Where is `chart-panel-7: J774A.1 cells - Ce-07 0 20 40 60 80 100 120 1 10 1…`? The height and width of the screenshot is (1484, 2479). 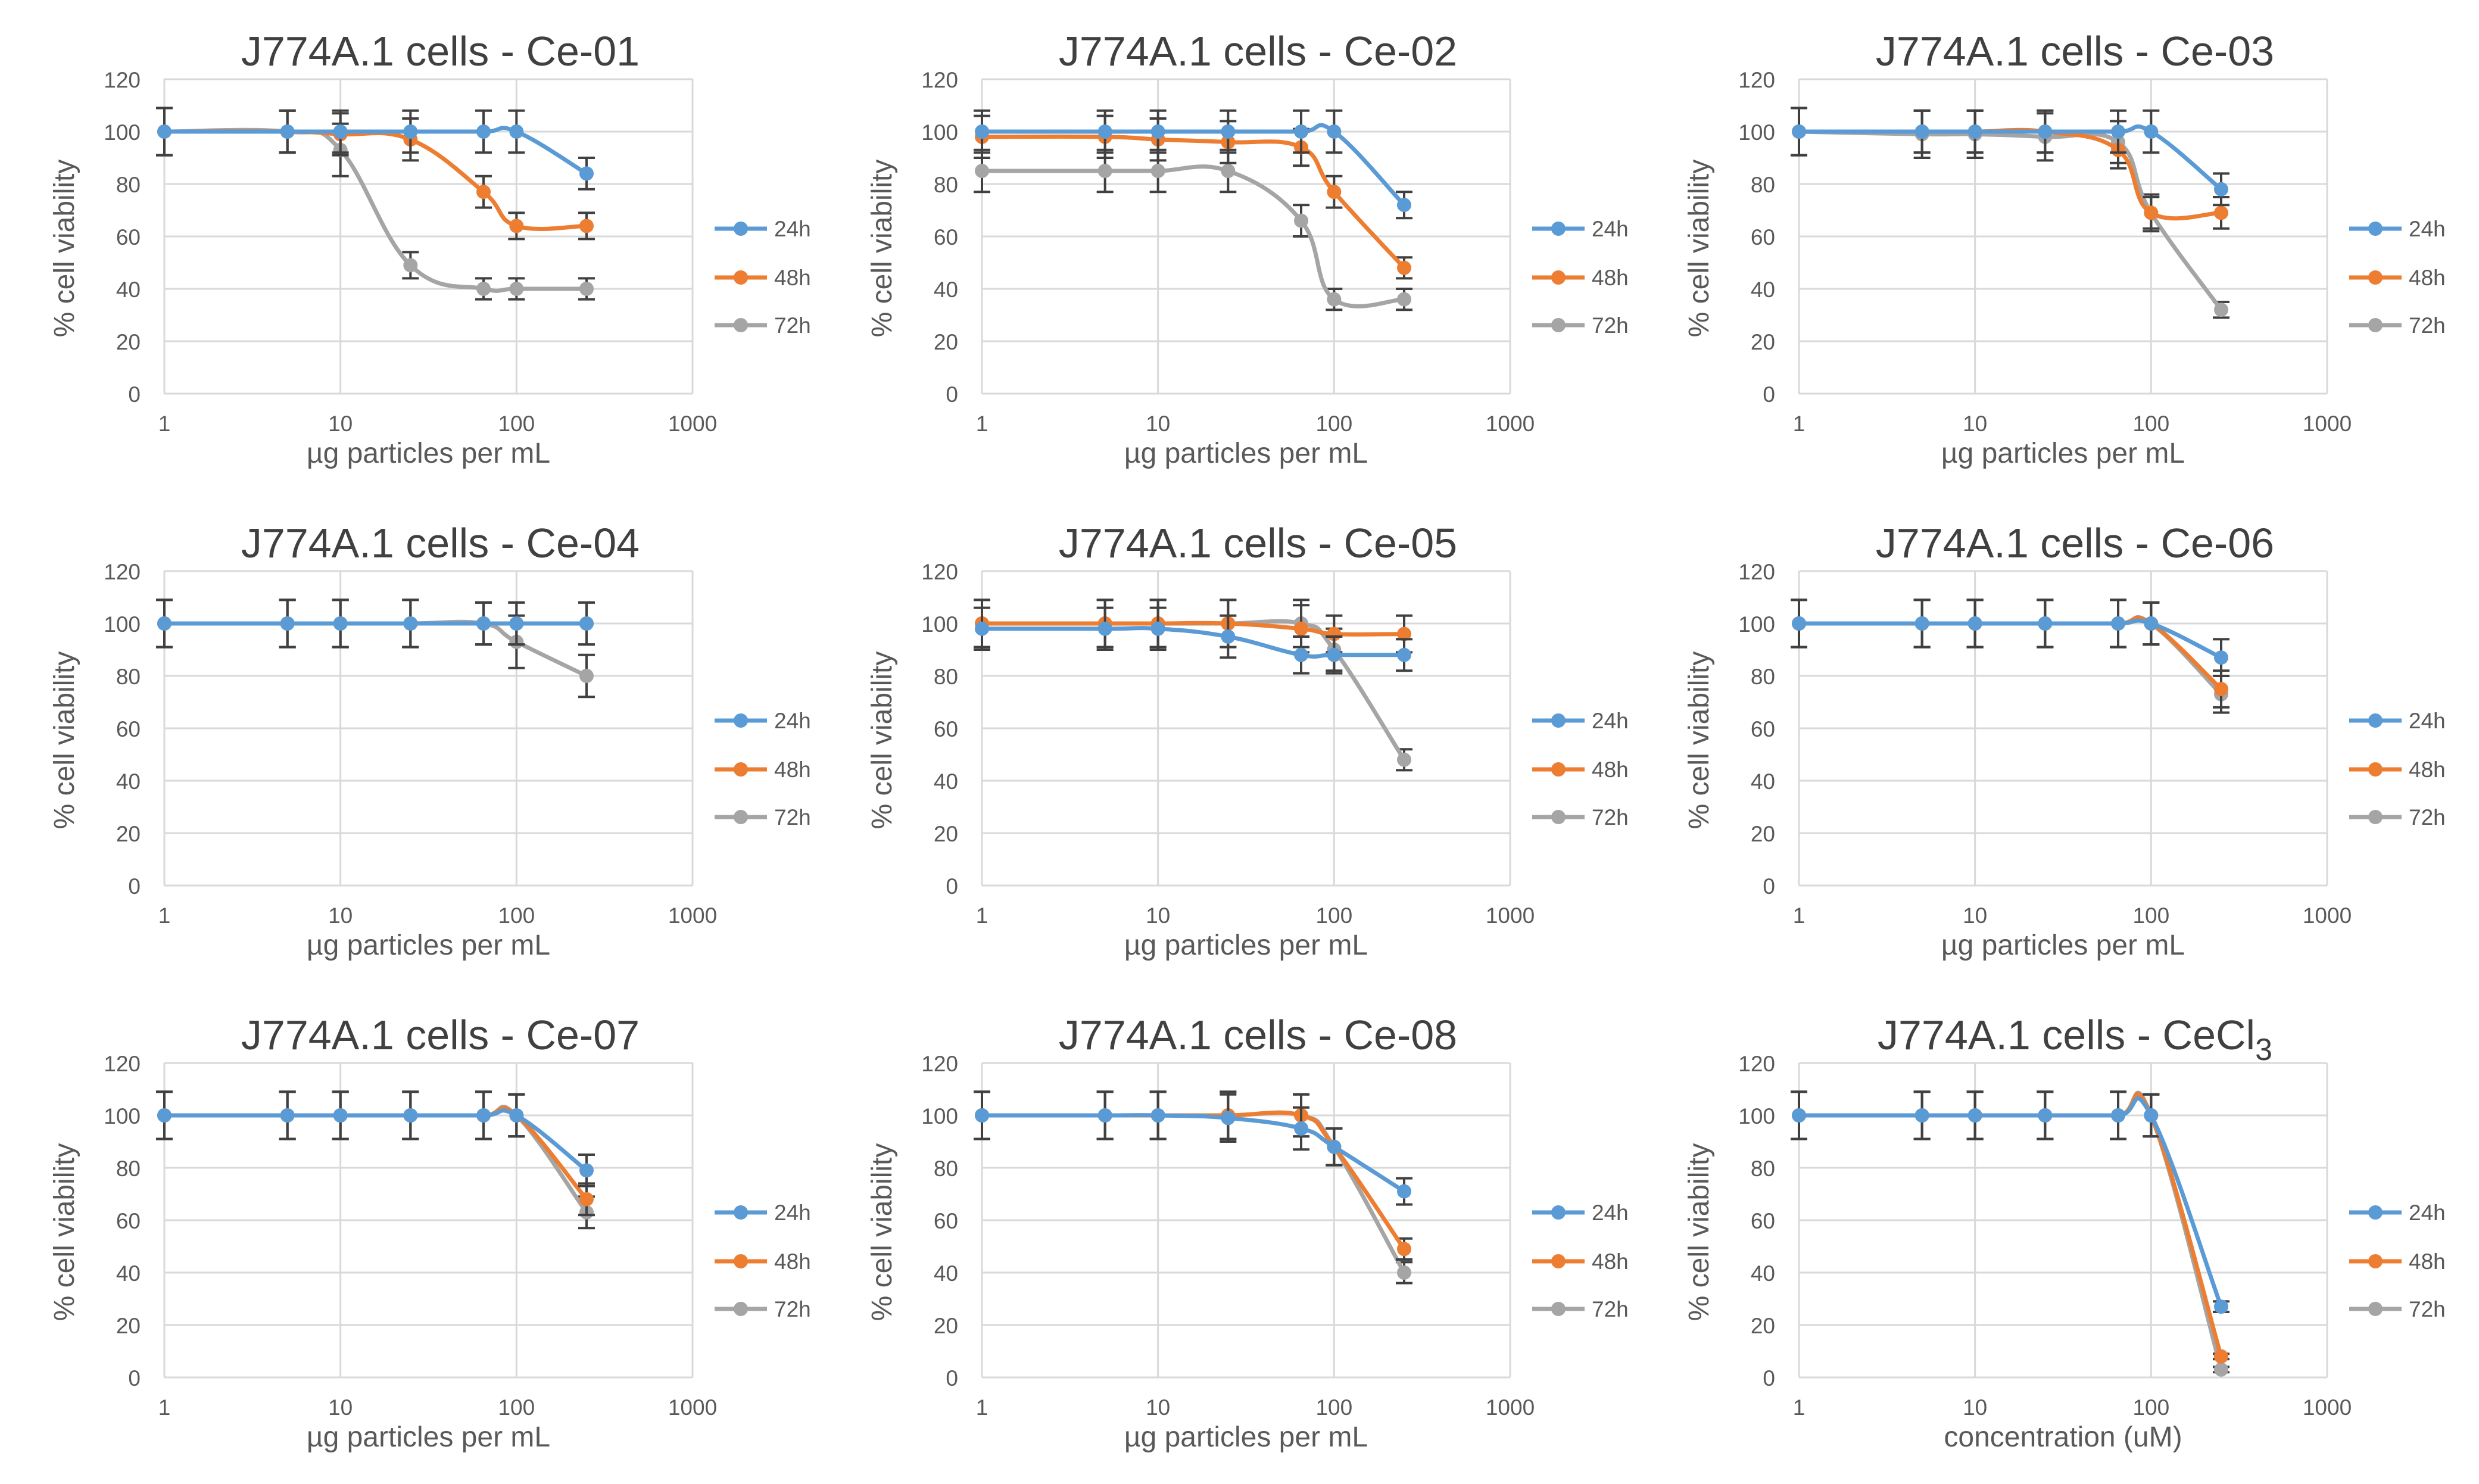
chart-panel-7: J774A.1 cells - Ce-07 0 20 40 60 80 100 120 1 10 1… is located at coordinates (430, 1233).